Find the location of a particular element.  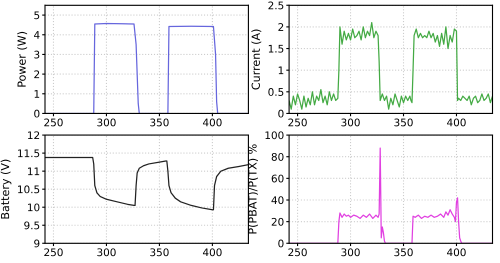

y-axis-title: P(PBAT)/P(TX) % is located at coordinates (253, 189).